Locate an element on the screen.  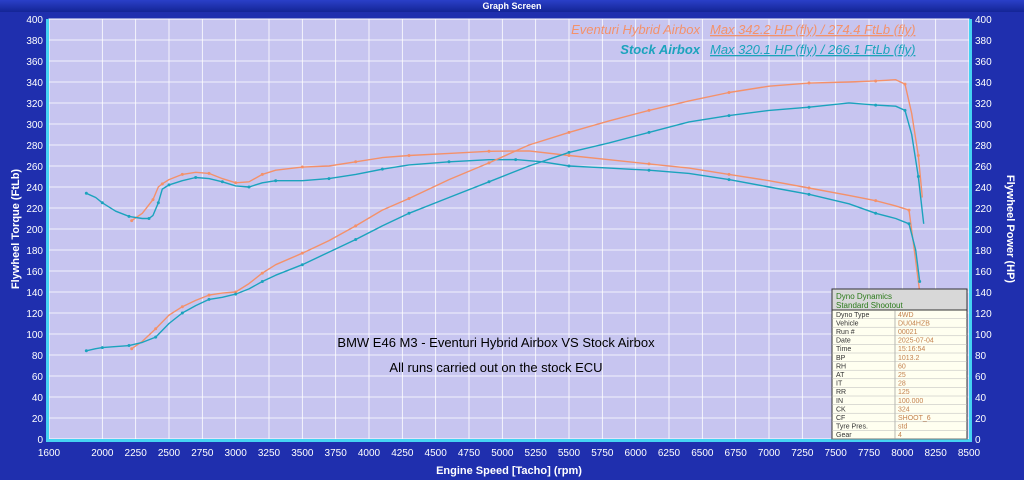
info-row-label: RR is located at coordinates (841, 392).